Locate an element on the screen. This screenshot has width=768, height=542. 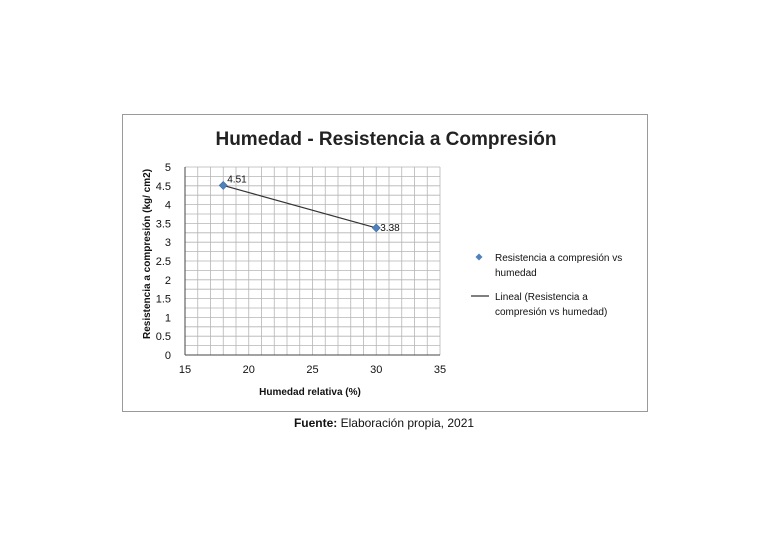
data-label: 3.38 is located at coordinates (390, 228).